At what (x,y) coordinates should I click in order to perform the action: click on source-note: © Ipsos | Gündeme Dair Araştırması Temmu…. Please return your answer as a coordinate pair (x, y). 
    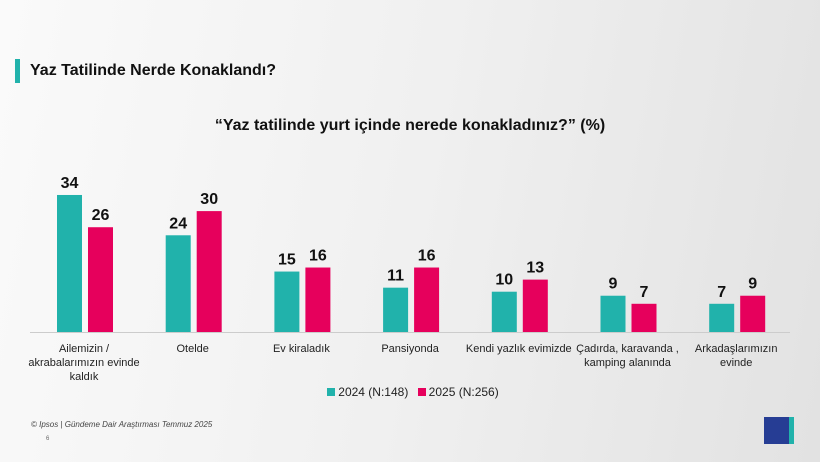
    Looking at the image, I should click on (122, 424).